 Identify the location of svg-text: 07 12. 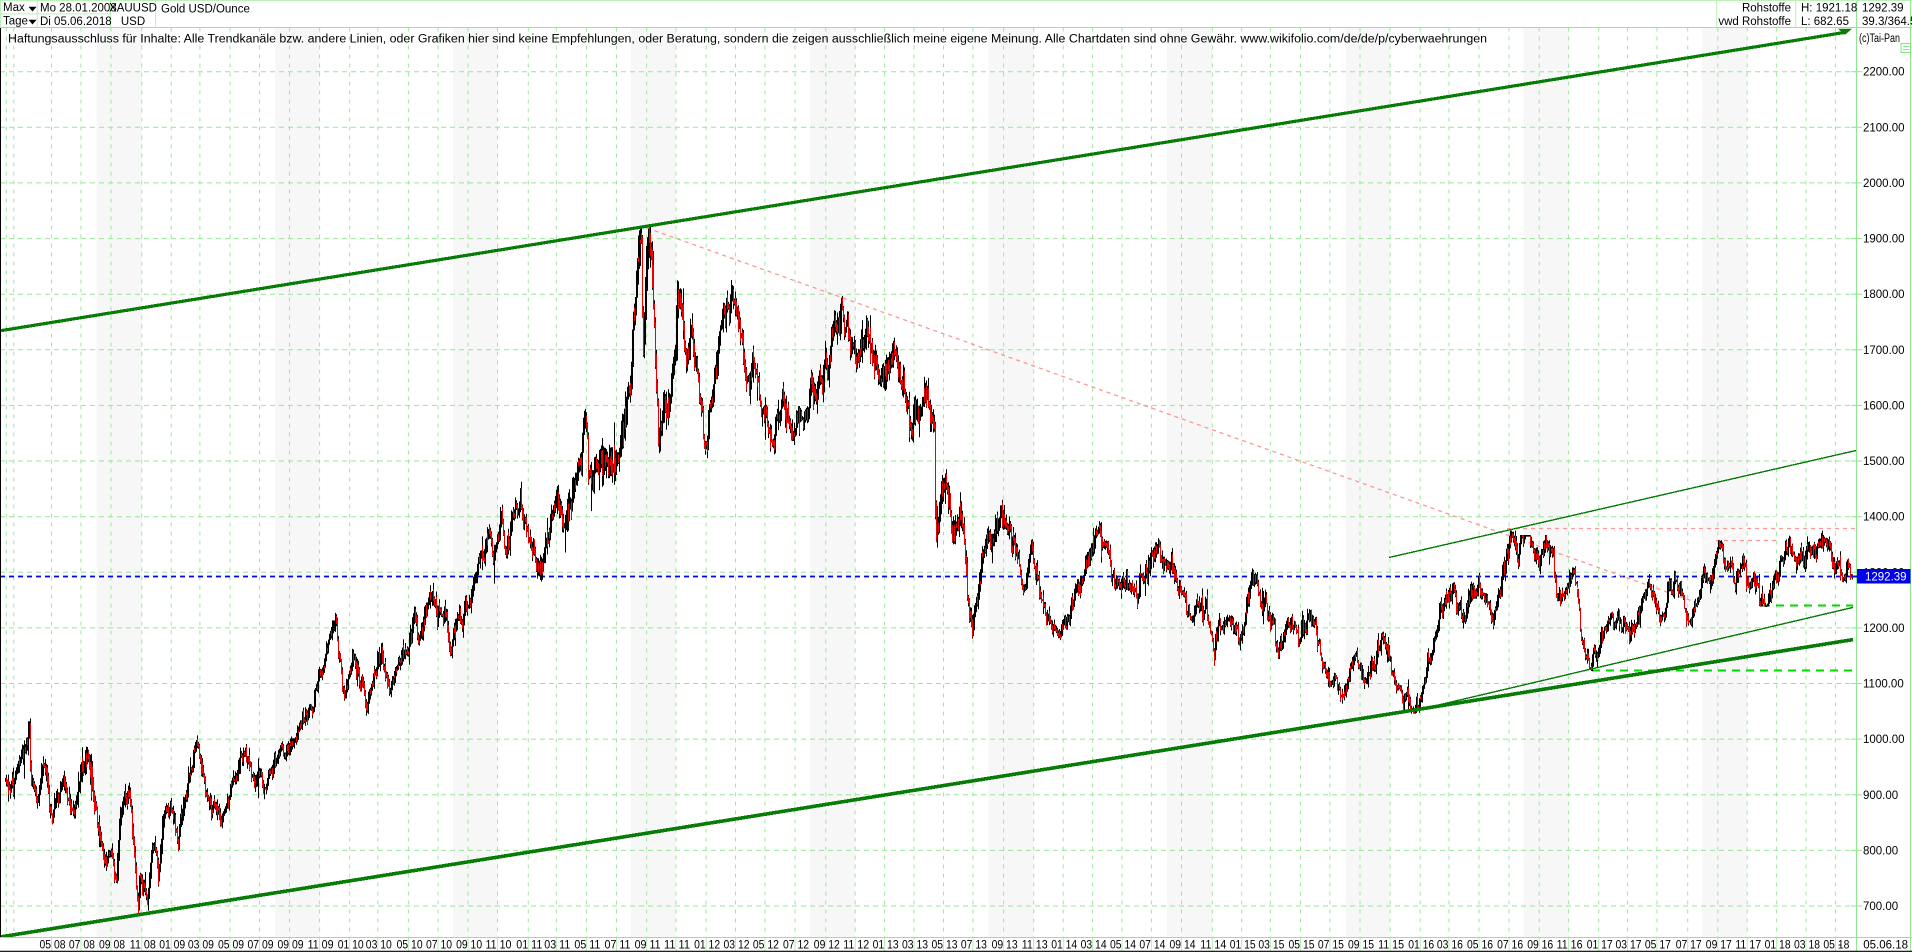
(796, 946).